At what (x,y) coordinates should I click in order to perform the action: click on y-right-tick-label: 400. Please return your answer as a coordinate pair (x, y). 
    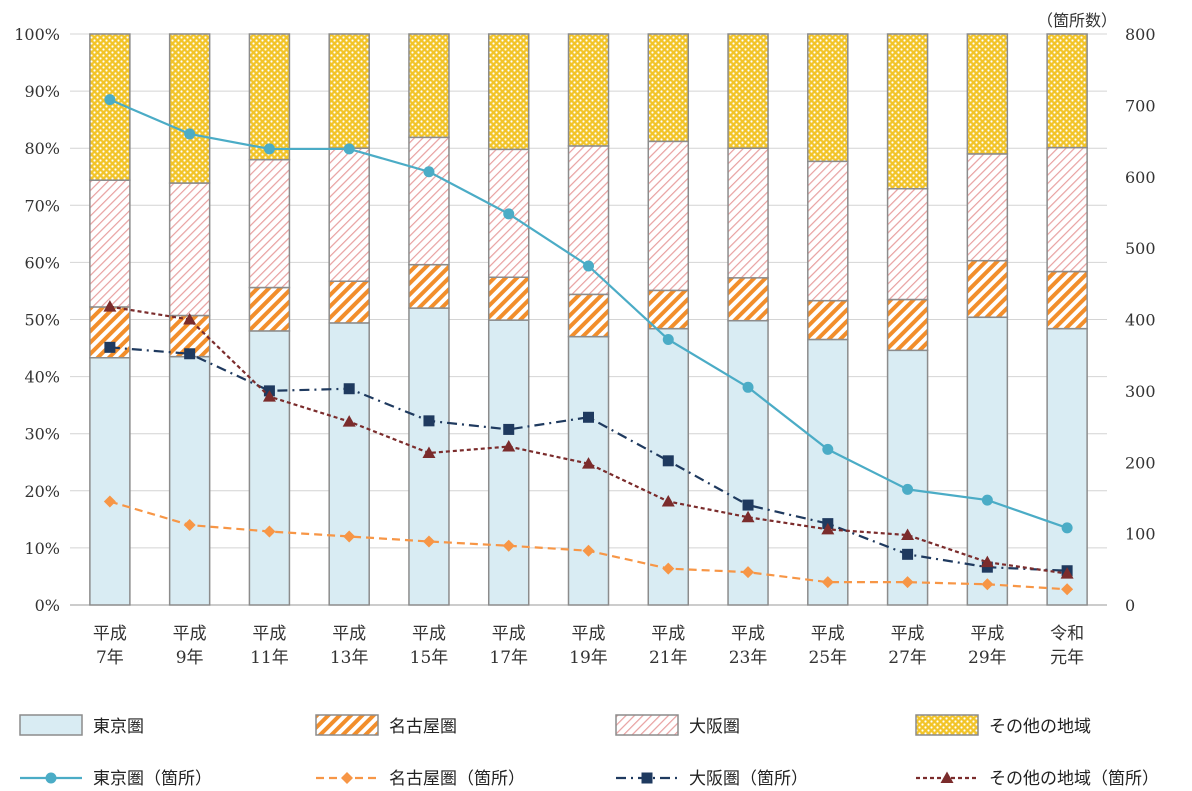
    Looking at the image, I should click on (1140, 320).